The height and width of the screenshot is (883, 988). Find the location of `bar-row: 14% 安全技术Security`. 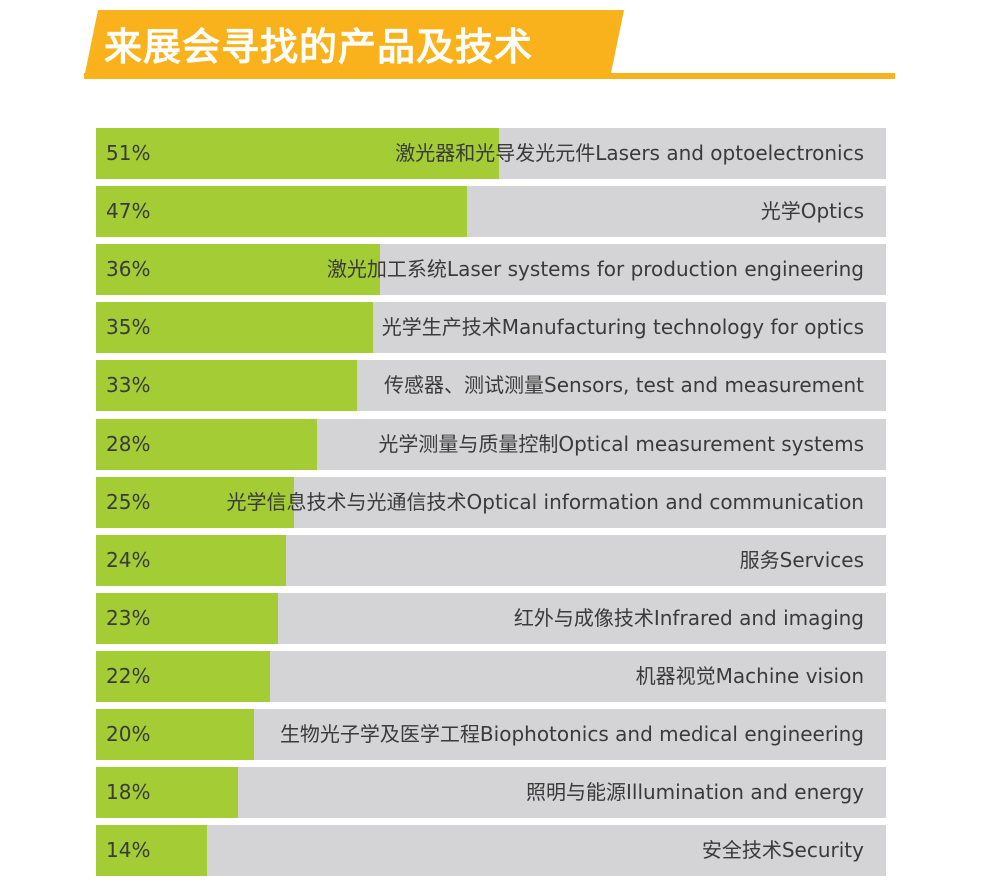

bar-row: 14% 安全技术Security is located at coordinates (491, 850).